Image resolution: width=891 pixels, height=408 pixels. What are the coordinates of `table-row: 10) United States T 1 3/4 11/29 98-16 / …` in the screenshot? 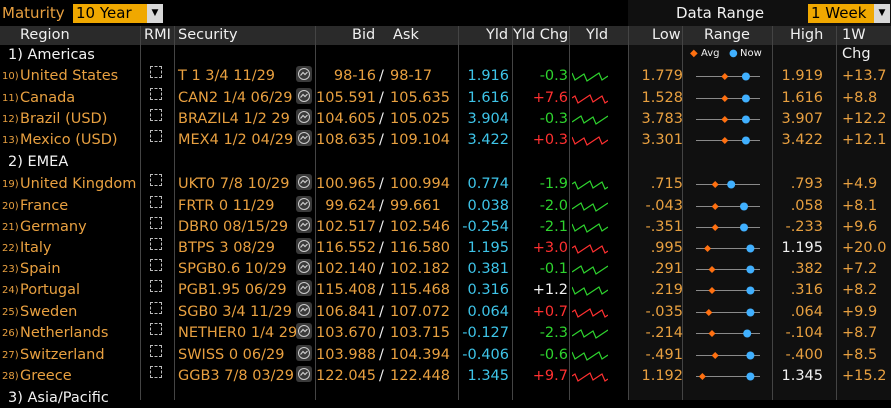 It's located at (445, 76).